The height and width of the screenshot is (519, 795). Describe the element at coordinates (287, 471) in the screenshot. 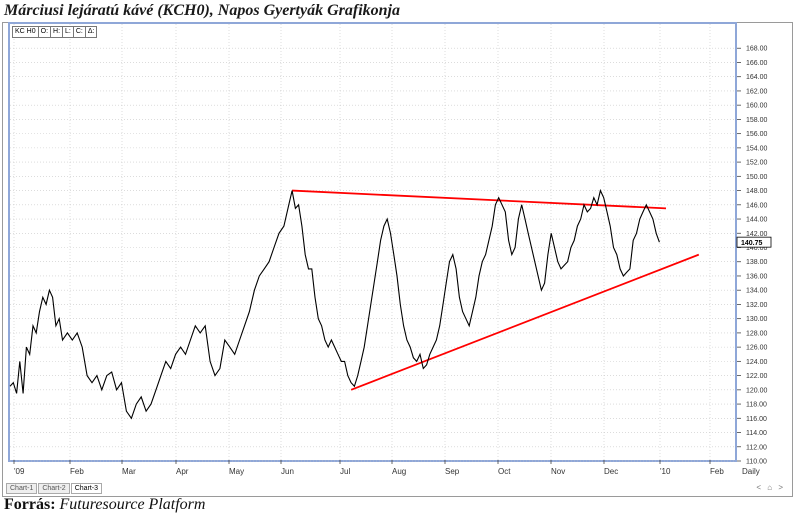

I see `x-tick-label: Jun` at that location.